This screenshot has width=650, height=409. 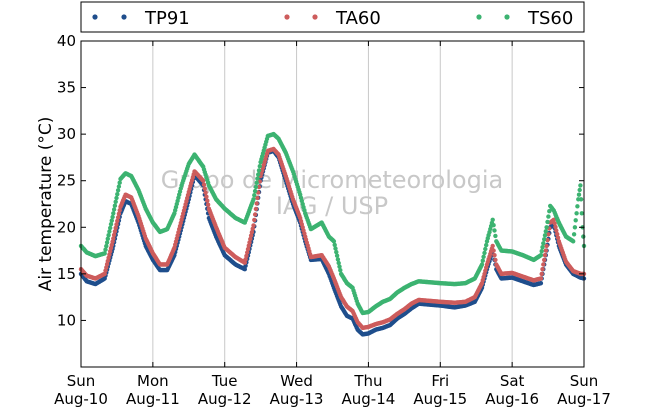 What do you see at coordinates (332, 180) in the screenshot?
I see `watermark-line-1: Grupo de Micrometeorologia` at bounding box center [332, 180].